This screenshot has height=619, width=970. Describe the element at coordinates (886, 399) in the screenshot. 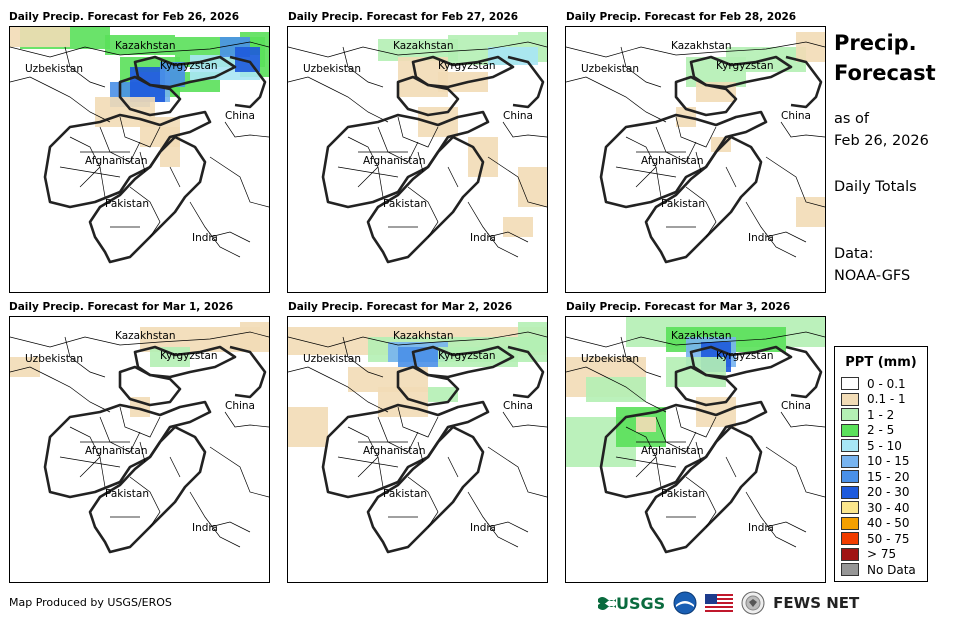

I see `legend-label: 0.1 - 1` at that location.